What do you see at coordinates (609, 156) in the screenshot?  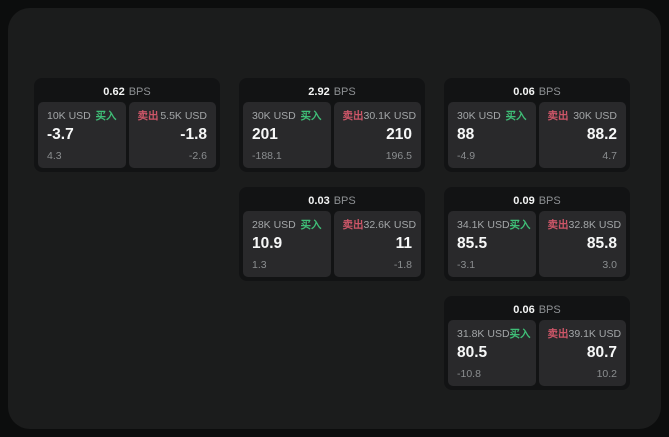 I see `sell-delta: 4.7` at bounding box center [609, 156].